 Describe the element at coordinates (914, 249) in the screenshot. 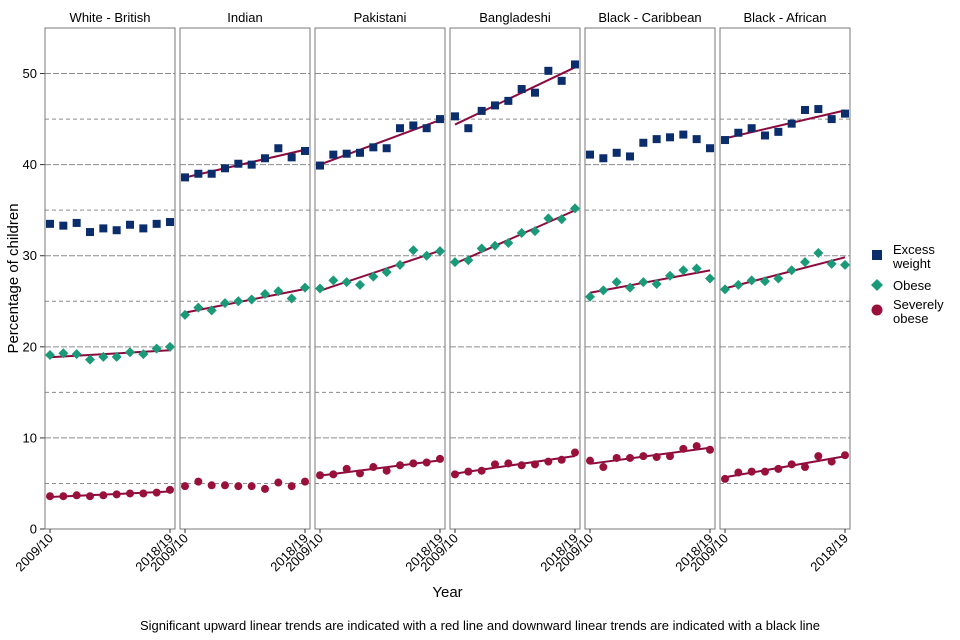

I see `legend-label-line: Excess` at that location.